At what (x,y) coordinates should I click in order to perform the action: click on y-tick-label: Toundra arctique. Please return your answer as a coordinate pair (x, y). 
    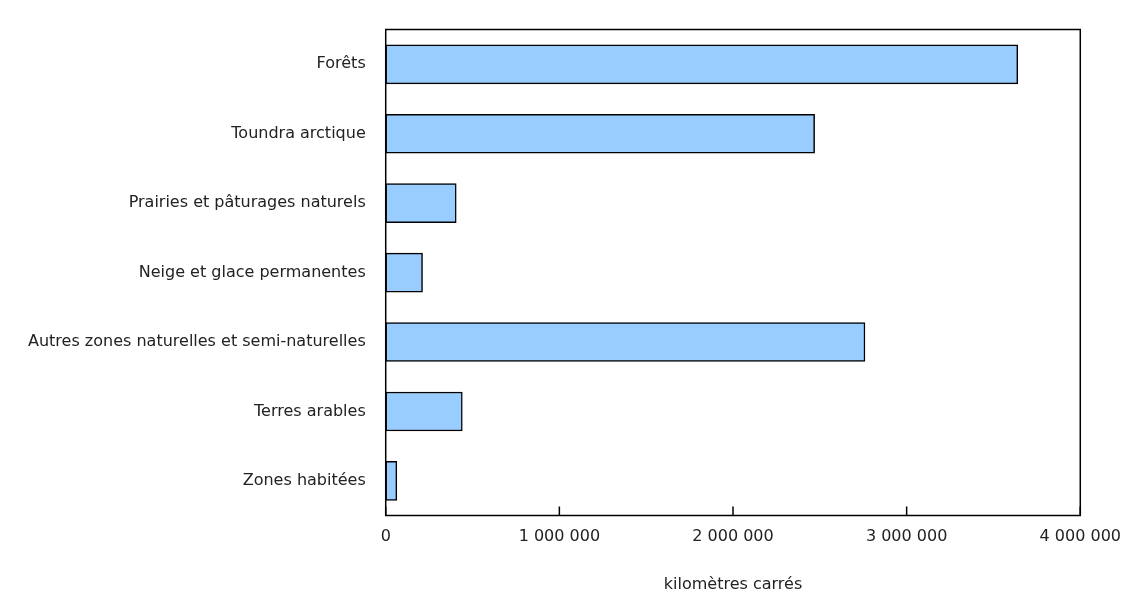
    Looking at the image, I should click on (298, 132).